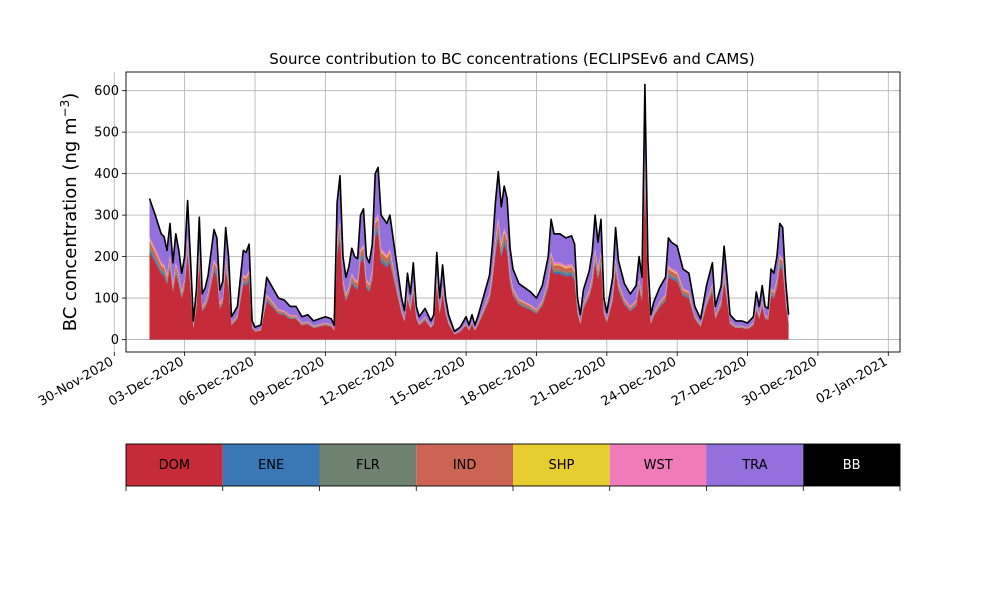  What do you see at coordinates (106, 299) in the screenshot?
I see `y-tick-label: 100` at bounding box center [106, 299].